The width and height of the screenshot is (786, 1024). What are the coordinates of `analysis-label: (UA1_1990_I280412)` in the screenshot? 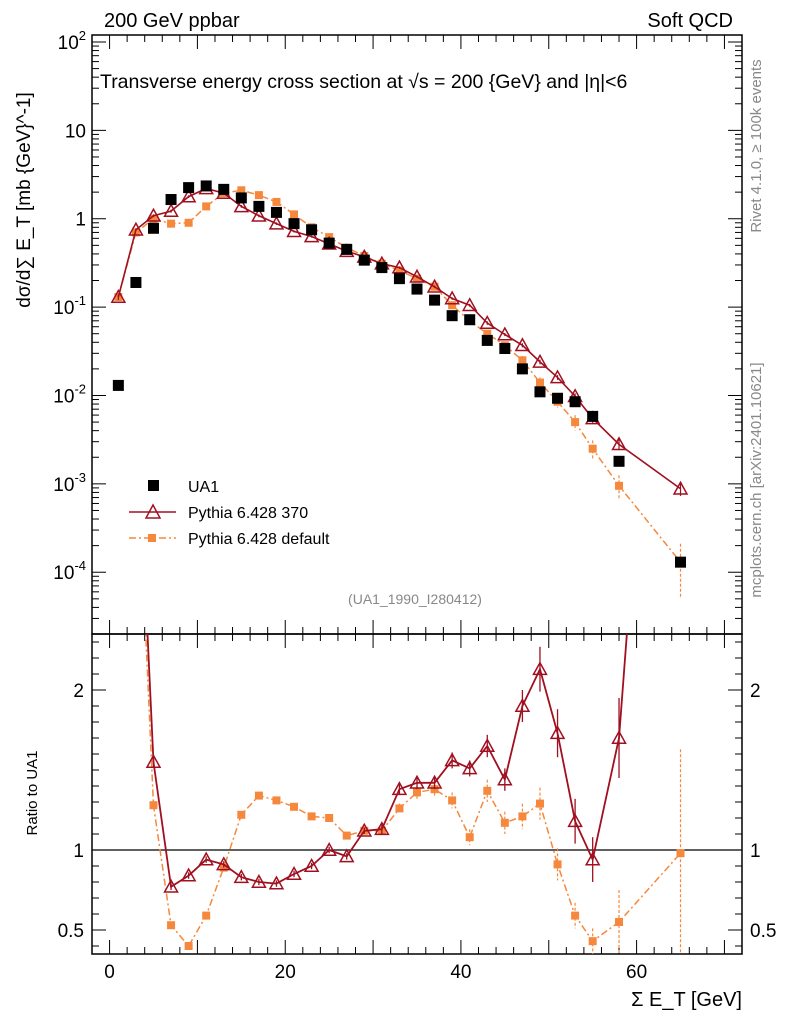 It's located at (415, 599).